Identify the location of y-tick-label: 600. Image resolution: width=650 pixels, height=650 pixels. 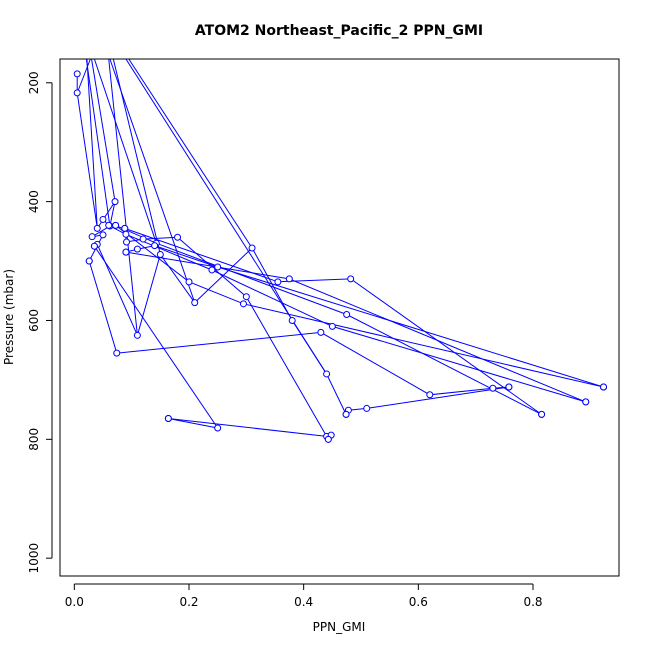
(34, 320).